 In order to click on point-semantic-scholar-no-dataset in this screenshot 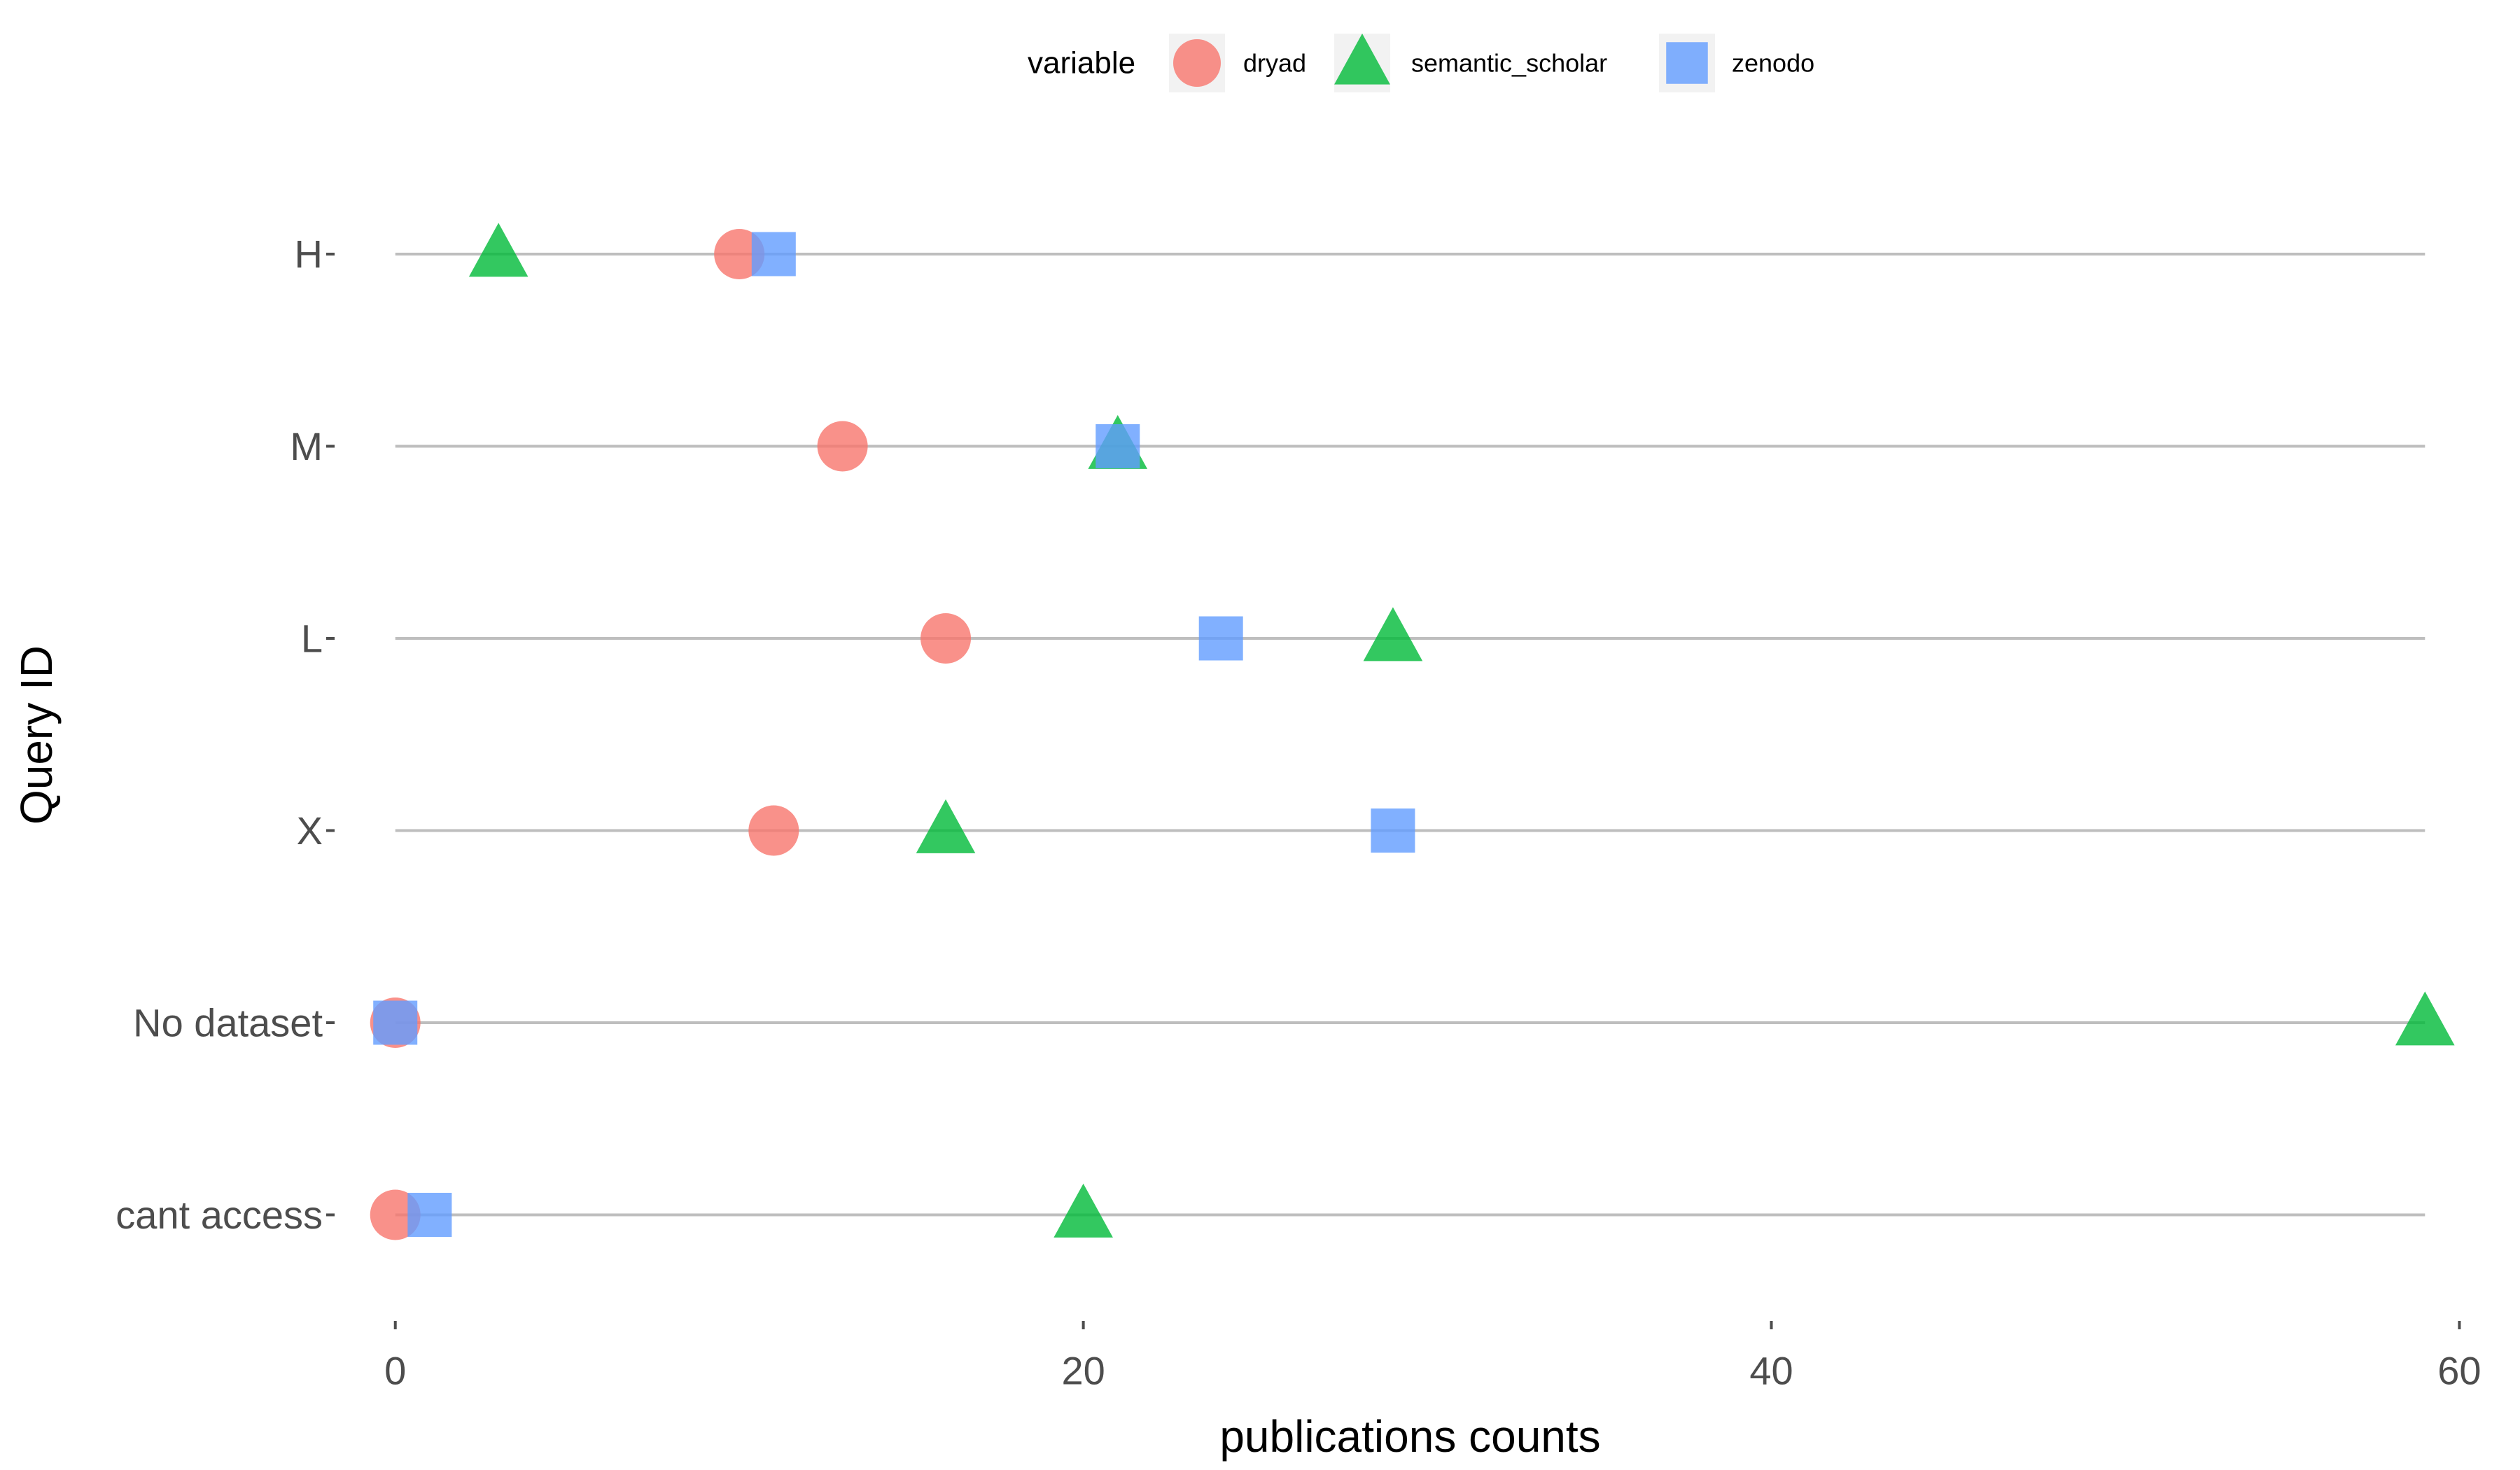, I will do `click(2425, 1018)`.